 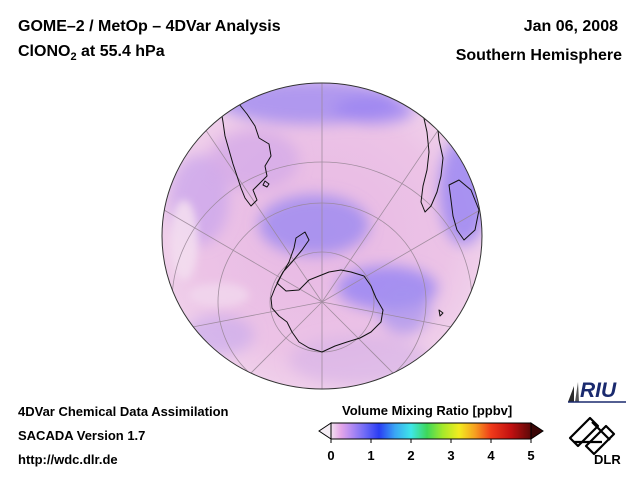 What do you see at coordinates (464, 210) in the screenshot?
I see `coastline-australia` at bounding box center [464, 210].